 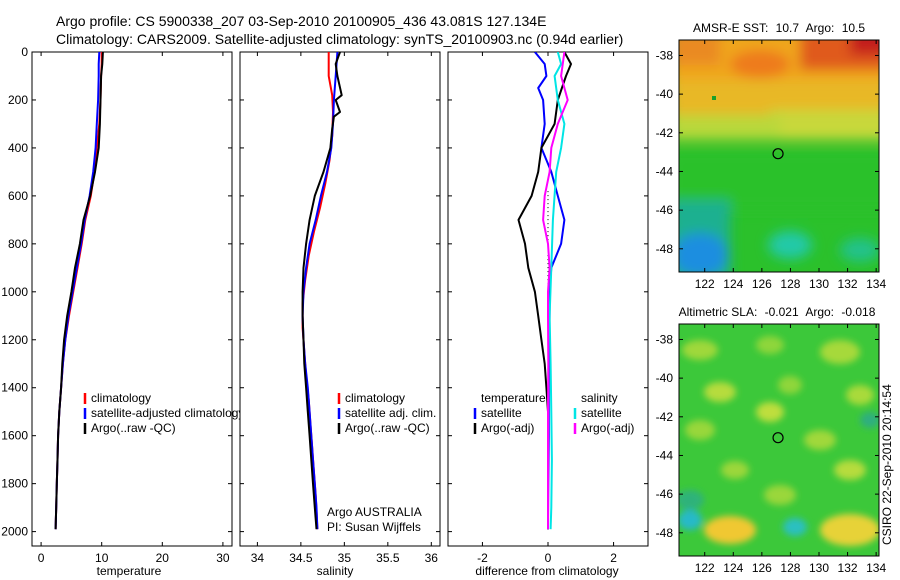 I want to click on y-tick-label: 1800, so click(x=14, y=484).